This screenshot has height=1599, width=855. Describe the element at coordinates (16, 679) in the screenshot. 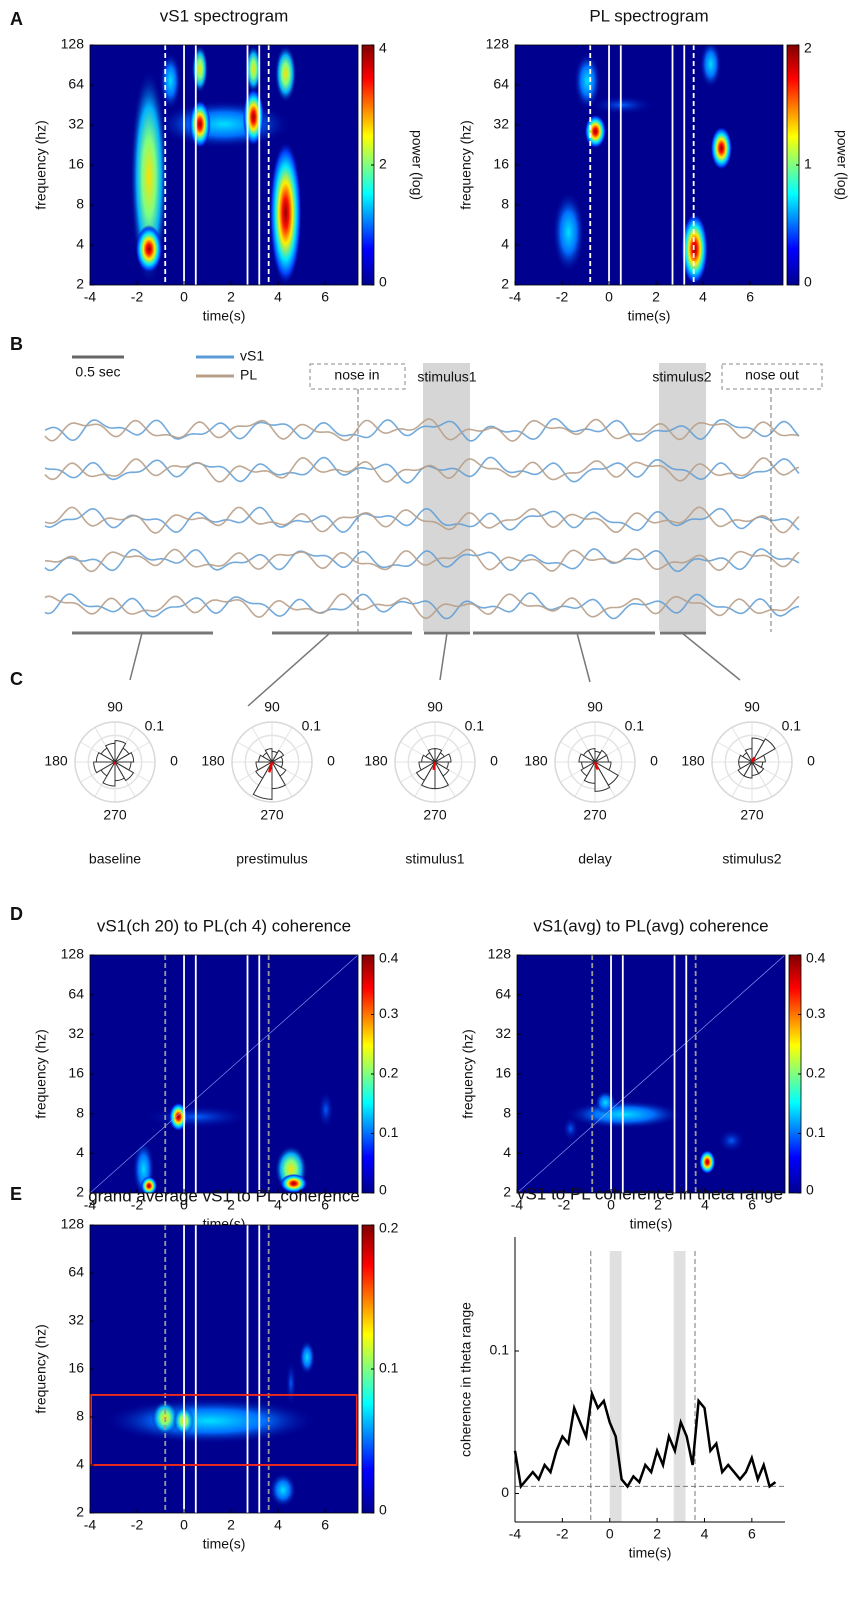

I see `panel-label: C` at that location.